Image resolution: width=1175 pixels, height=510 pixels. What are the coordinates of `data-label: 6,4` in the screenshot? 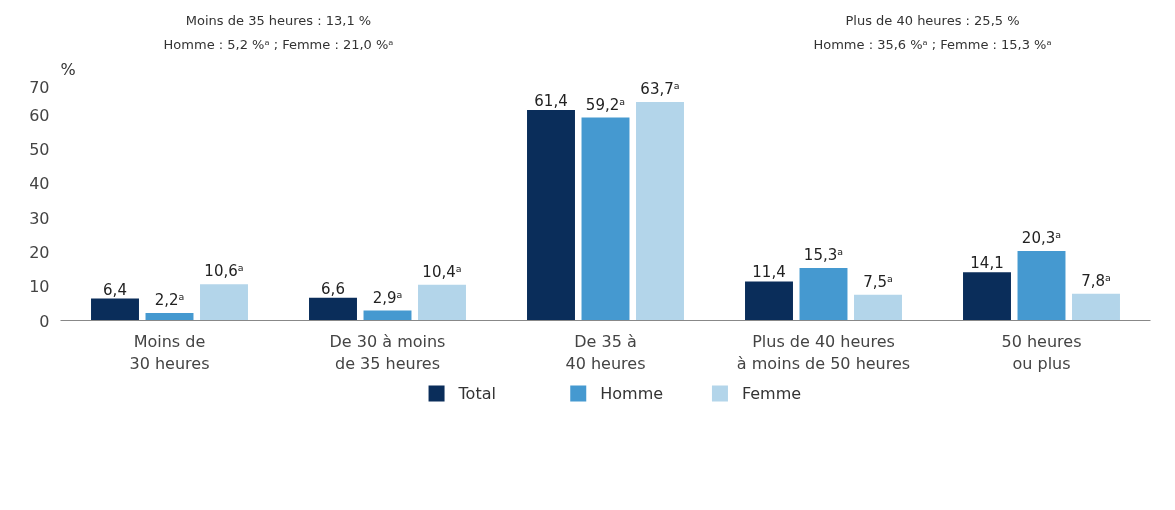 It's located at (115, 289).